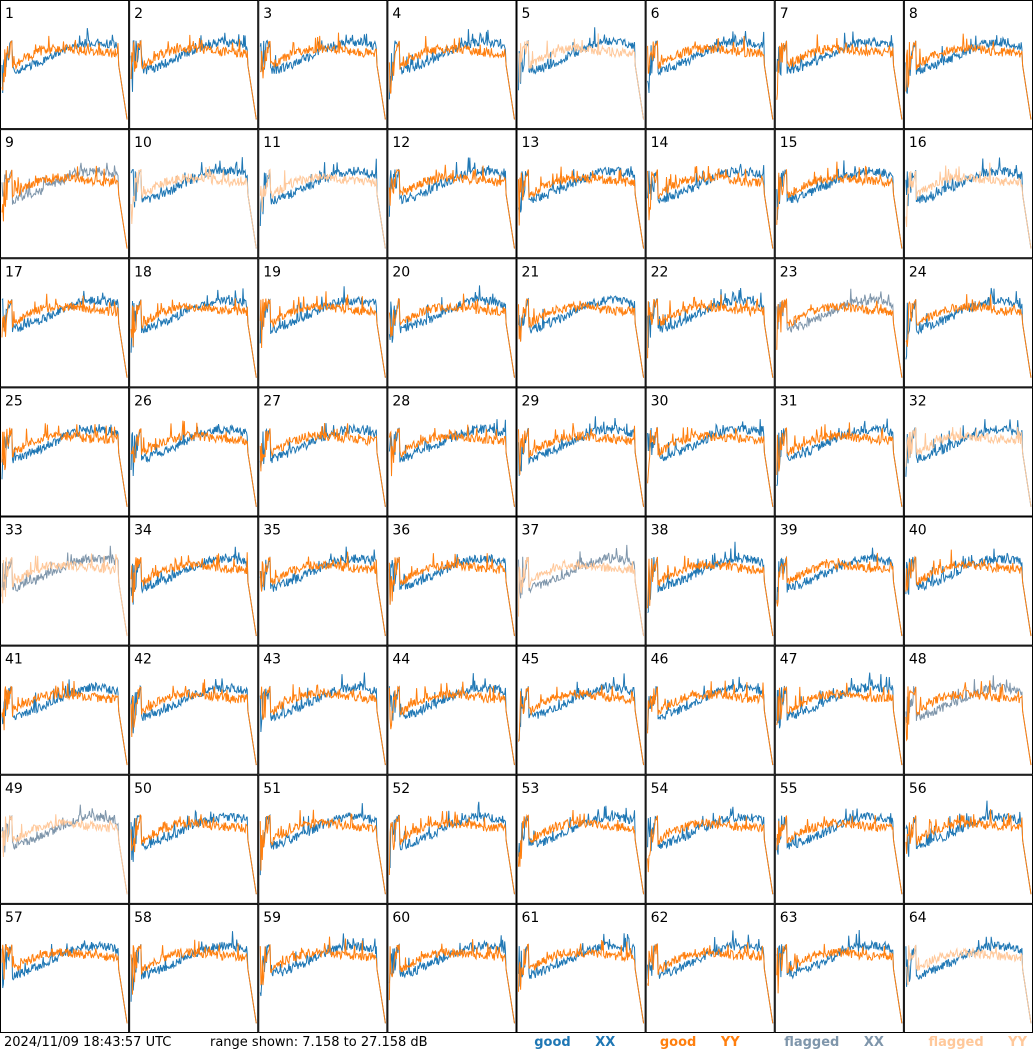 The height and width of the screenshot is (1053, 1033). What do you see at coordinates (789, 401) in the screenshot?
I see `tile-label-31: 31` at bounding box center [789, 401].